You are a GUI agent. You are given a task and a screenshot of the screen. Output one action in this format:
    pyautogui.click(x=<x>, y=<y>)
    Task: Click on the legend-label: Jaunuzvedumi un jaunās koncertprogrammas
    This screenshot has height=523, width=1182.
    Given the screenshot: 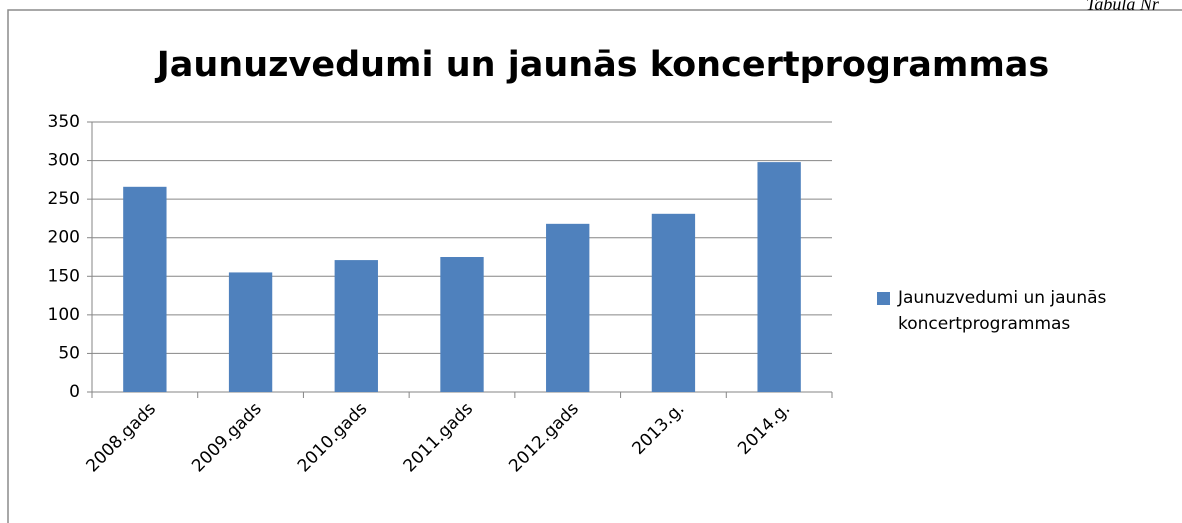 What is the action you would take?
    pyautogui.click(x=1002, y=311)
    